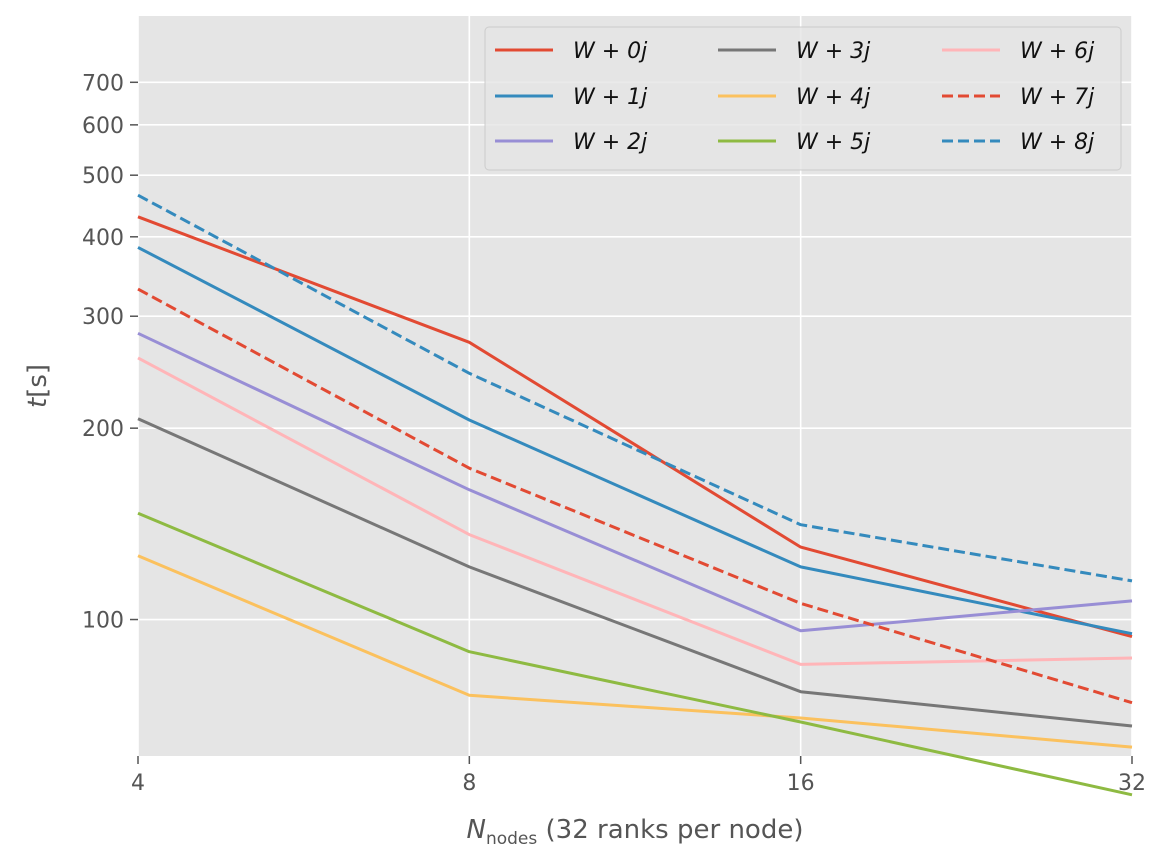  I want to click on x-tick-label: 32, so click(1132, 783).